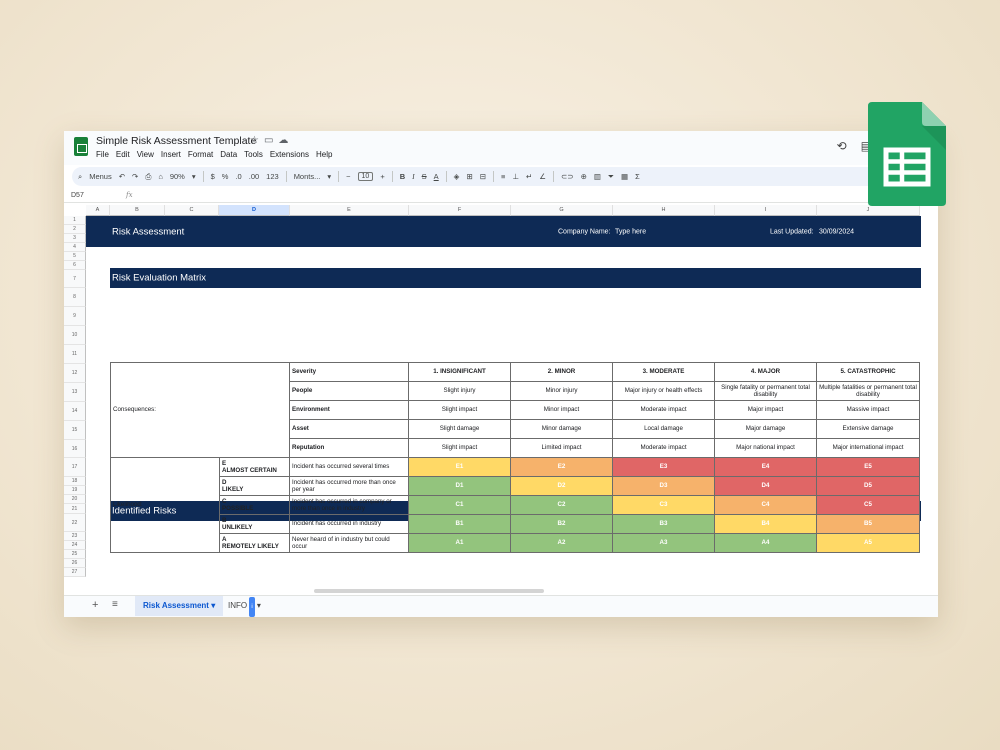 This screenshot has height=750, width=1000. What do you see at coordinates (483, 176) in the screenshot?
I see `merge-cells-icon: ⊟` at bounding box center [483, 176].